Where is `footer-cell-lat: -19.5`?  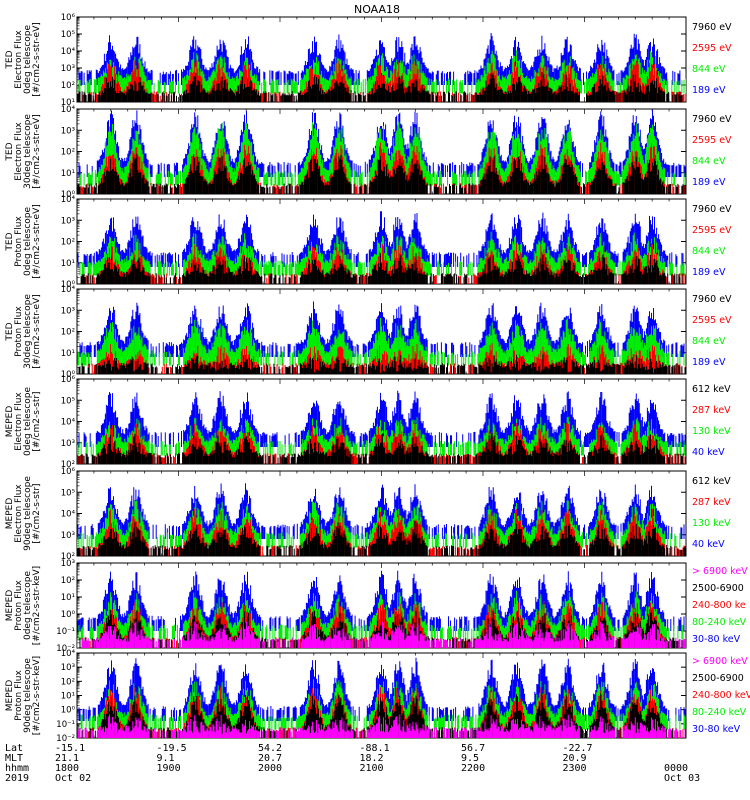 footer-cell-lat: -19.5 is located at coordinates (172, 748).